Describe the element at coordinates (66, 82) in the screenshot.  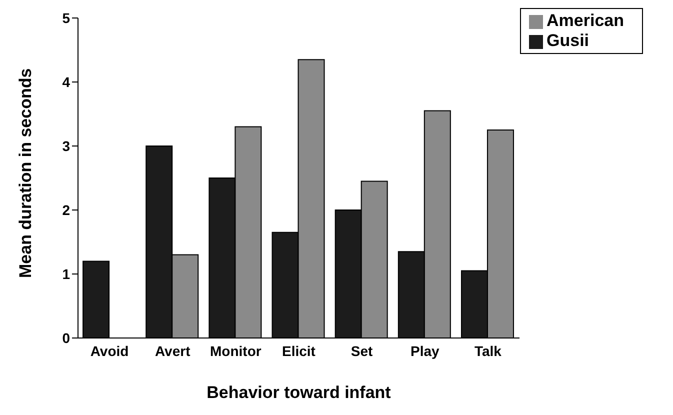
I see `y-tick-label: 4` at that location.